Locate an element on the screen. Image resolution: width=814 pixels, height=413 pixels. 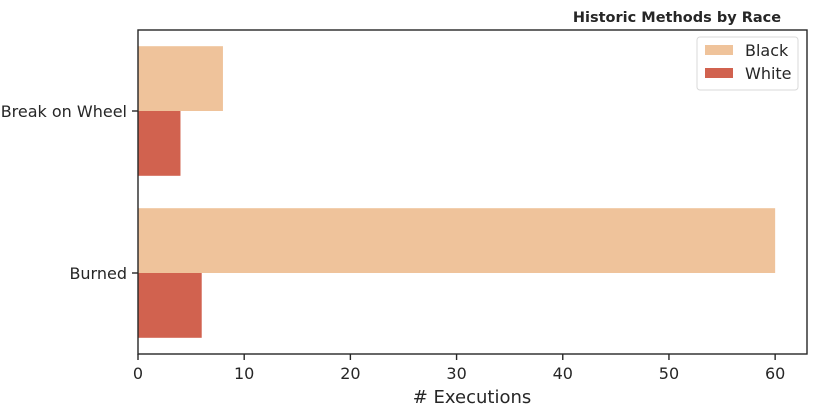
chart-title: Historic Methods by Race is located at coordinates (677, 18).